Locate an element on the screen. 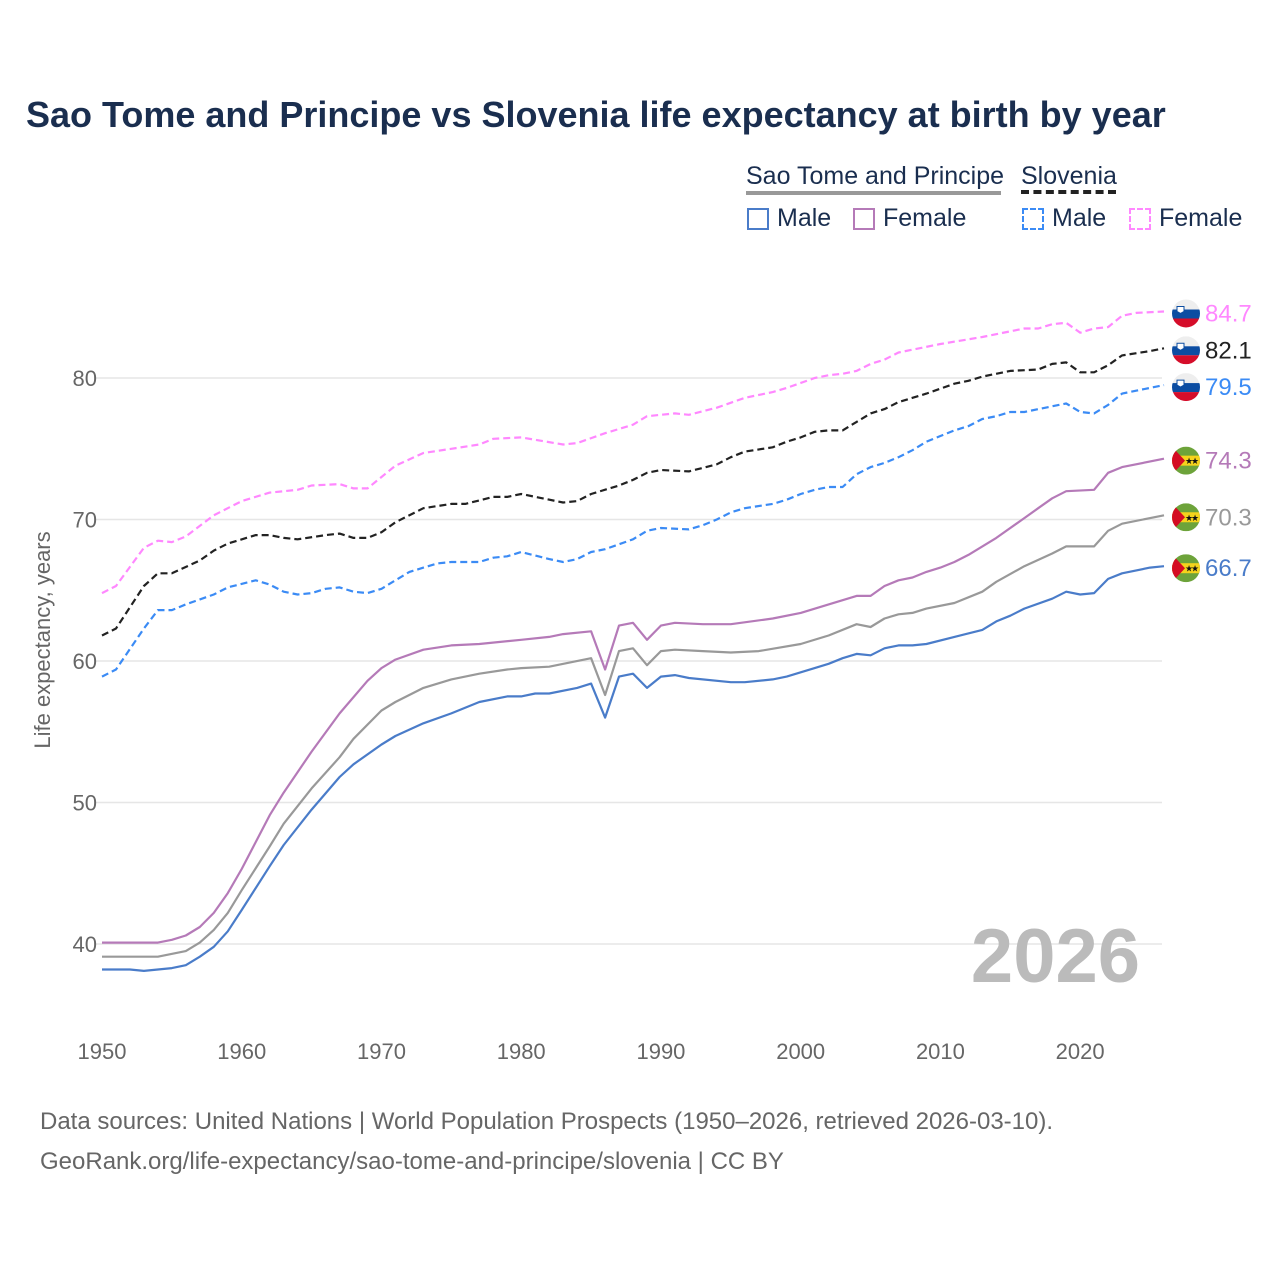 This screenshot has height=1280, width=1280. x-tick-label: 1960 is located at coordinates (241, 1051).